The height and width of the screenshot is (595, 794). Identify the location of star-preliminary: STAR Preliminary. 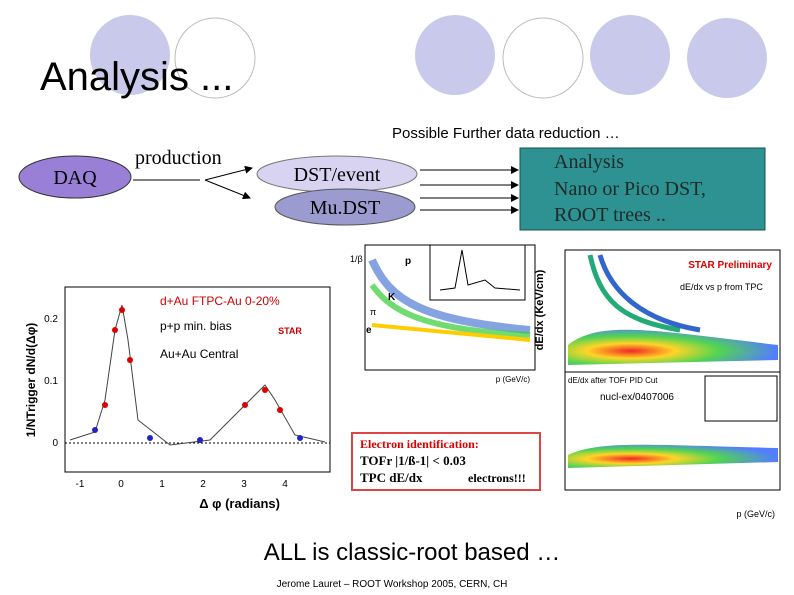
(730, 265).